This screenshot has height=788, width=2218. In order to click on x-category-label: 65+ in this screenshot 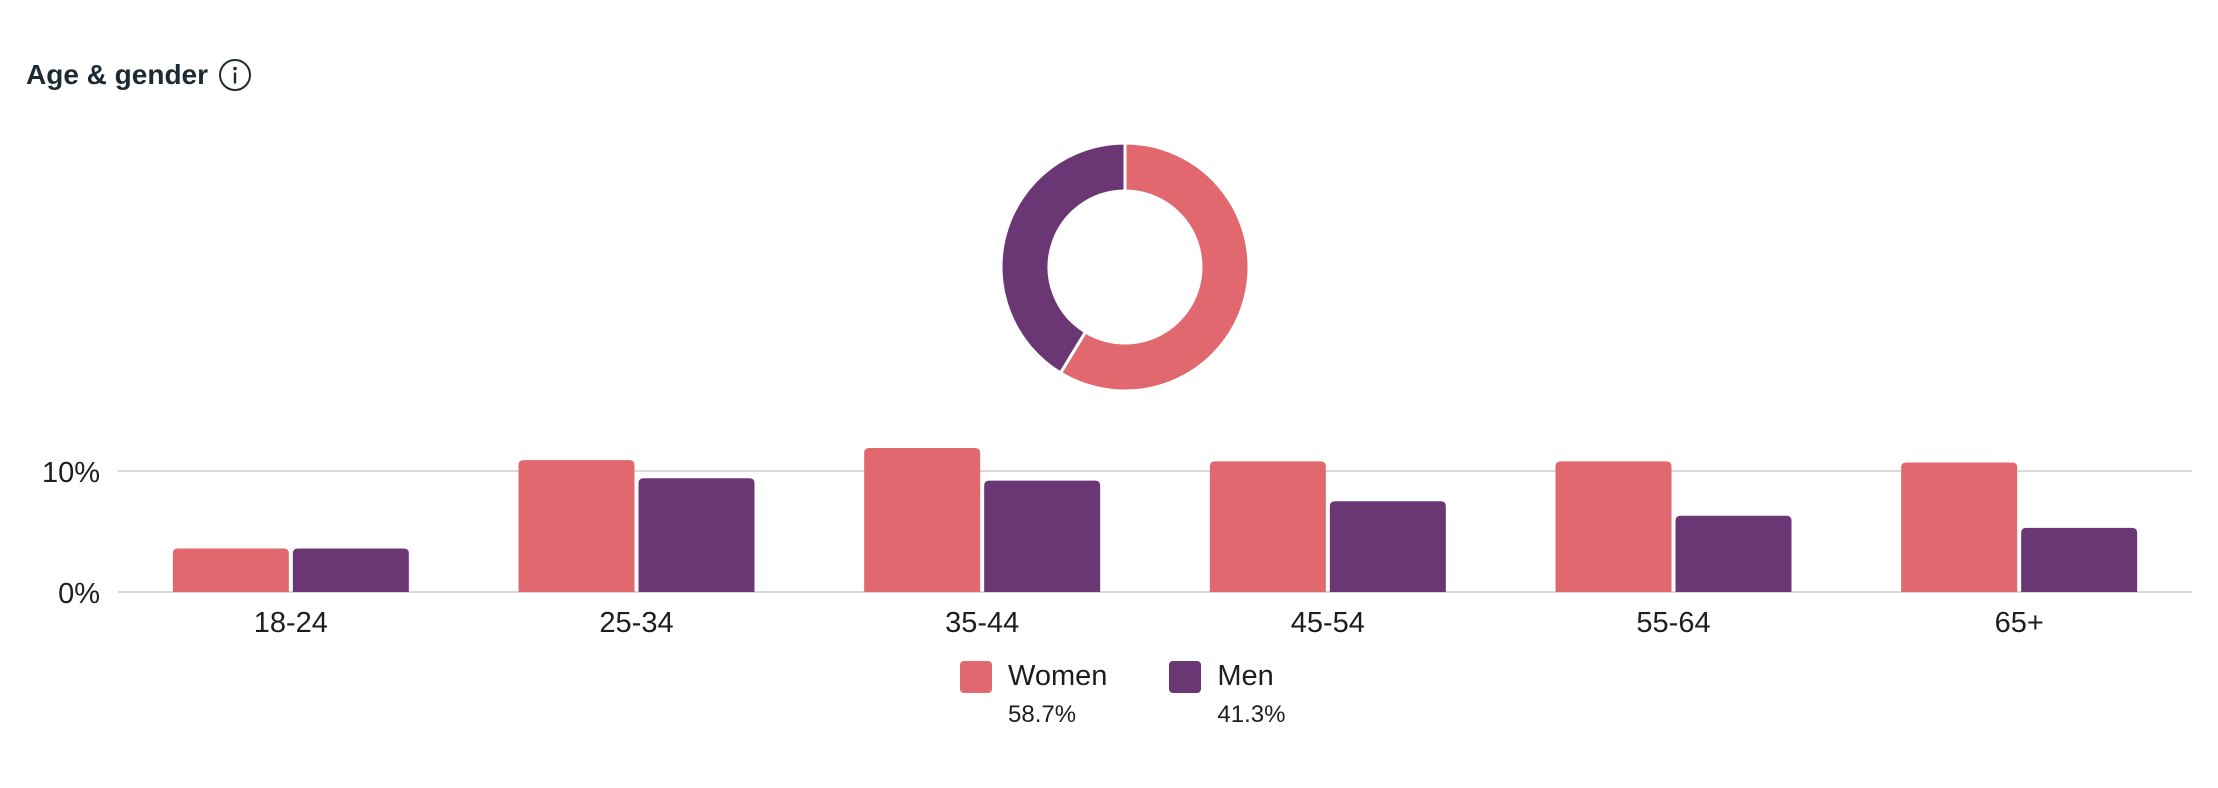, I will do `click(2019, 623)`.